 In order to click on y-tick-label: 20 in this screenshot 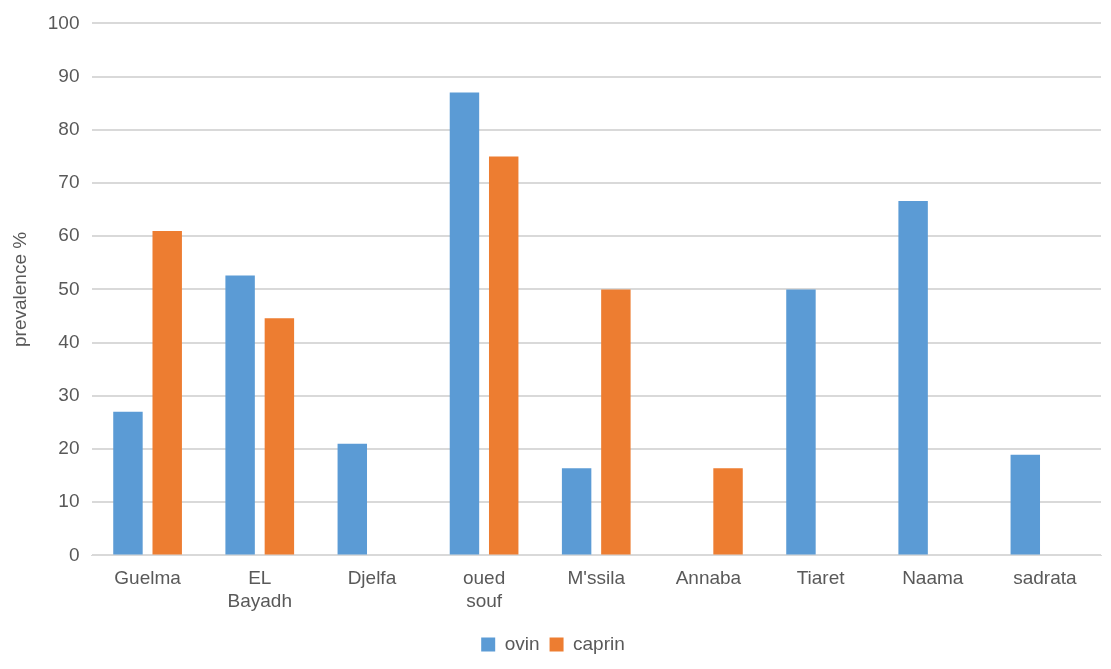, I will do `click(69, 448)`.